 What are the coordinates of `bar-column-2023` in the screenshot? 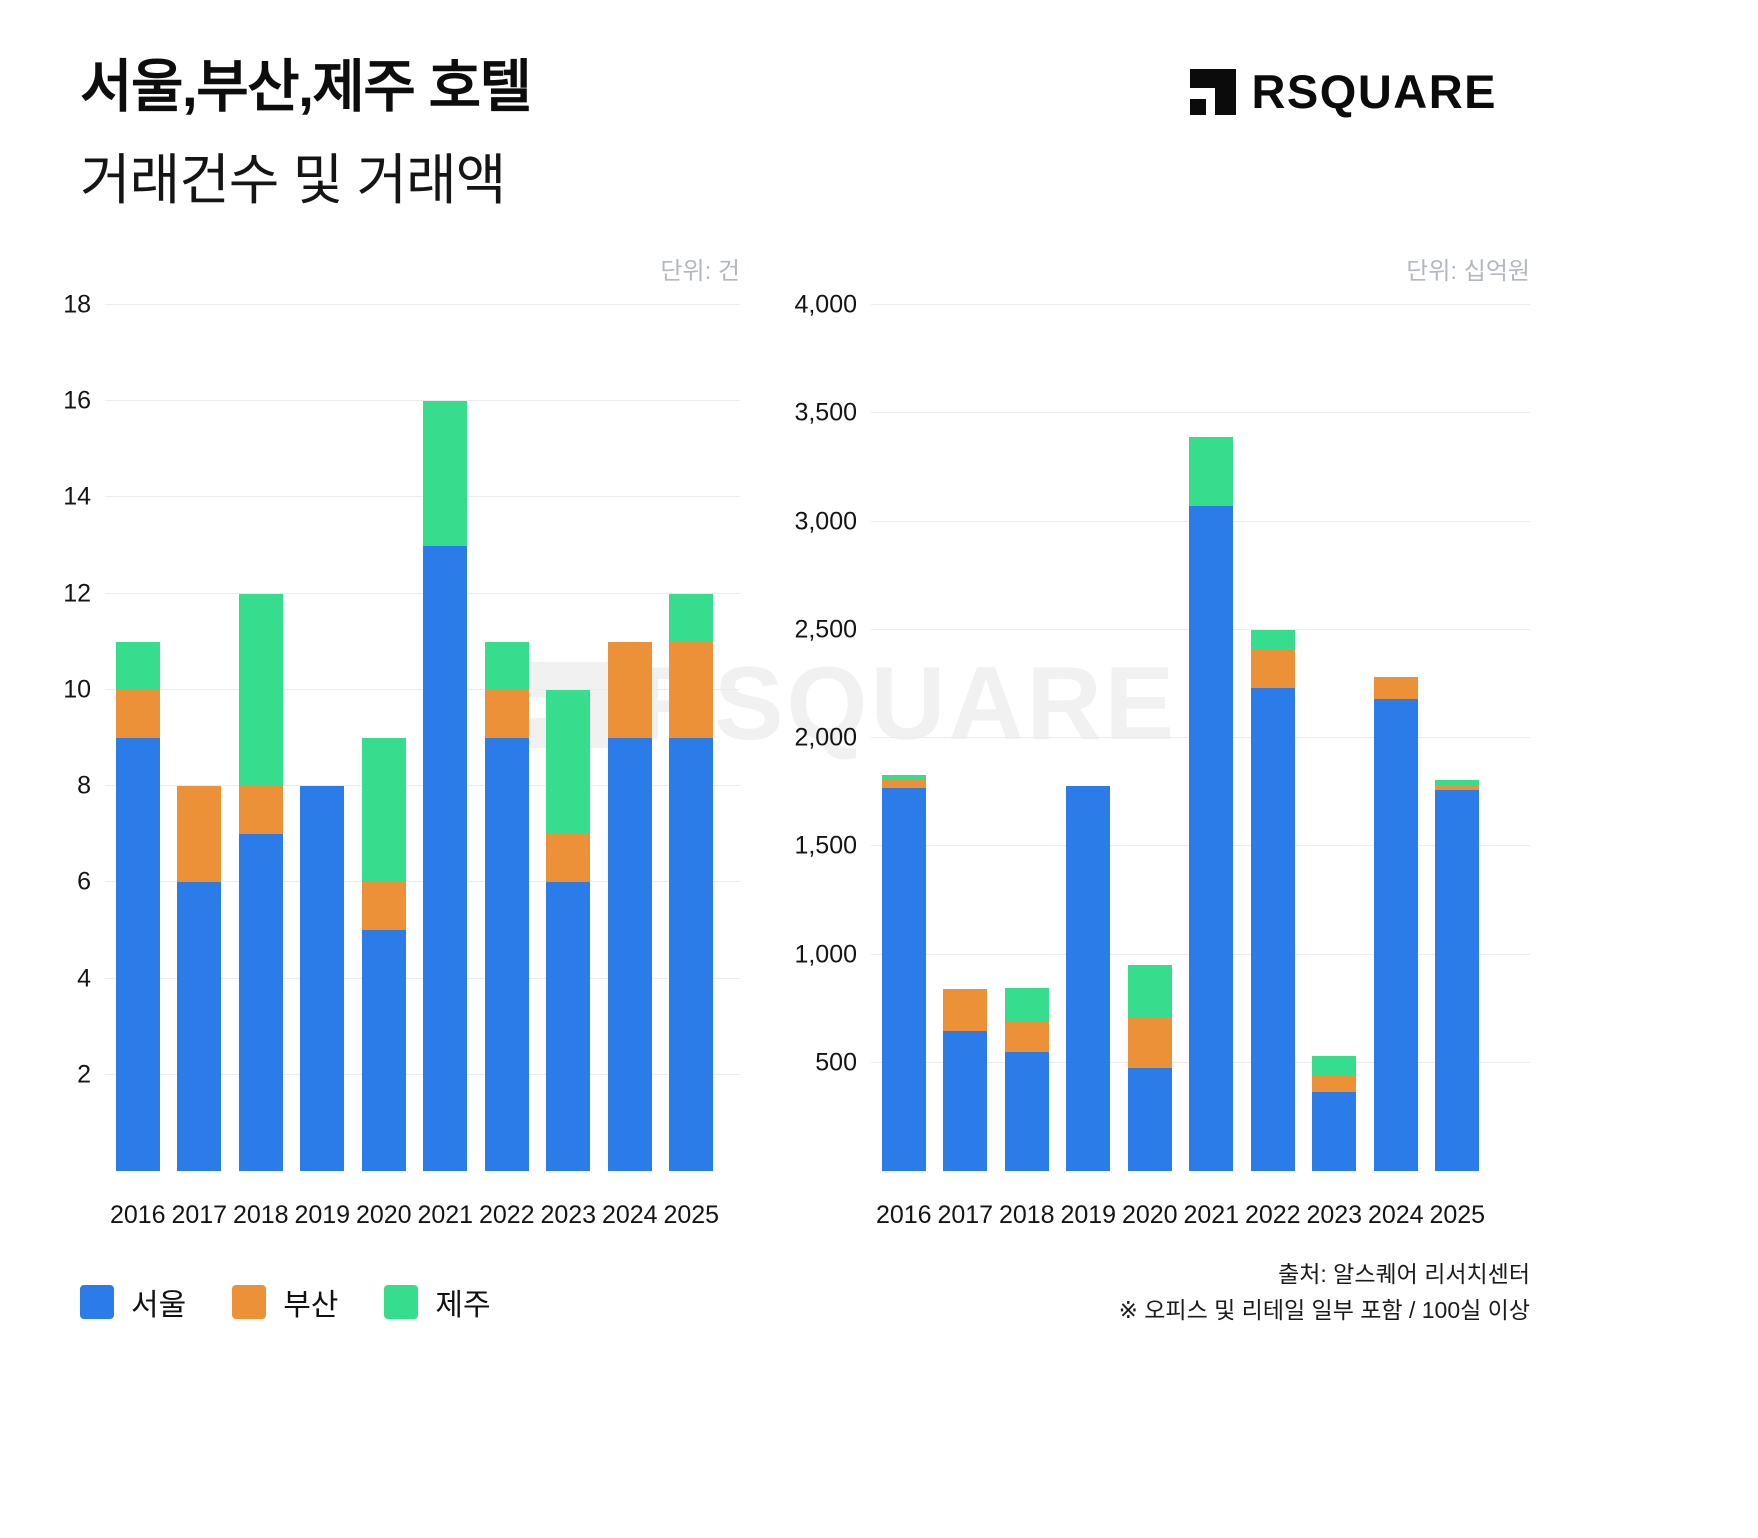 It's located at (569, 738).